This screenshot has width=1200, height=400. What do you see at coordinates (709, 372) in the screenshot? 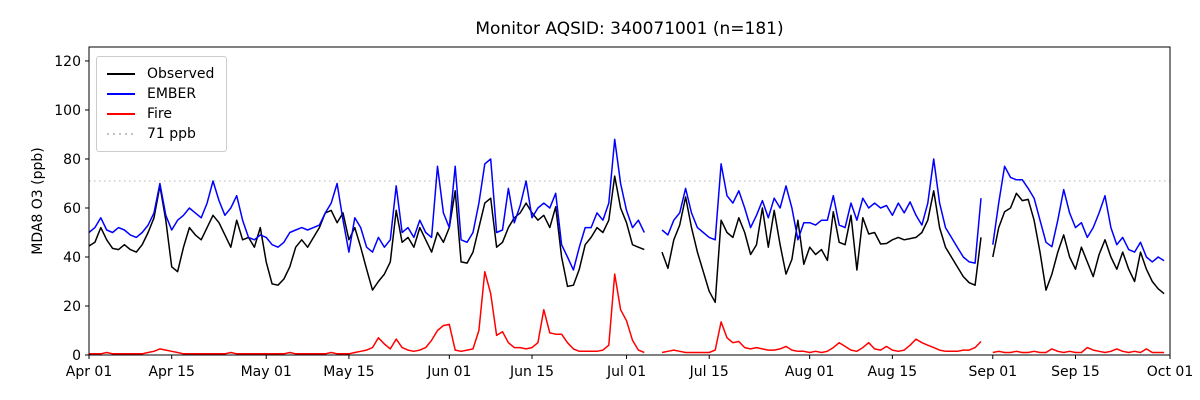
I see `x-tick-label: Jul 15` at bounding box center [709, 372].